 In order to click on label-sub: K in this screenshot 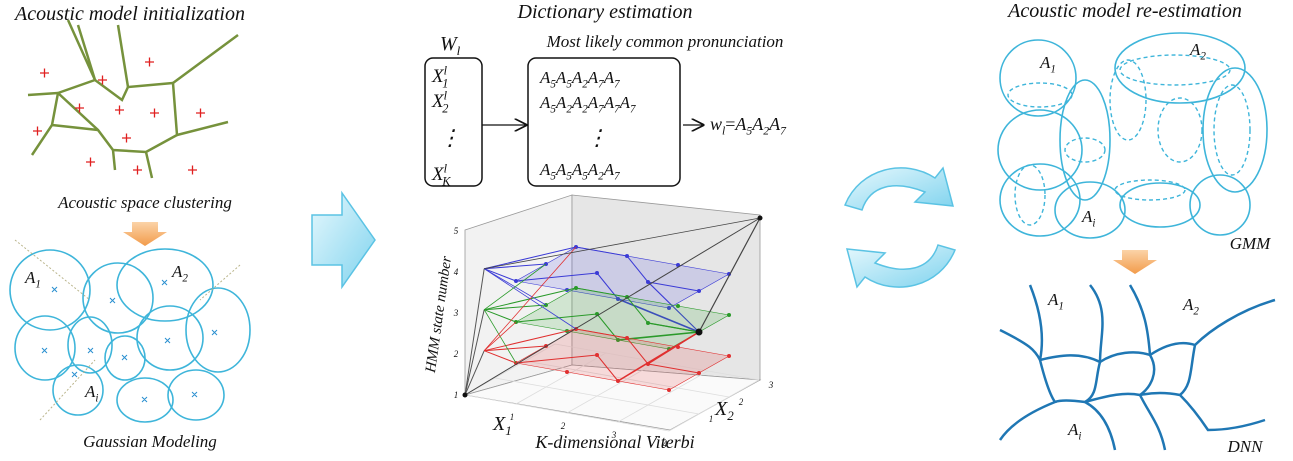, I will do `click(446, 182)`.